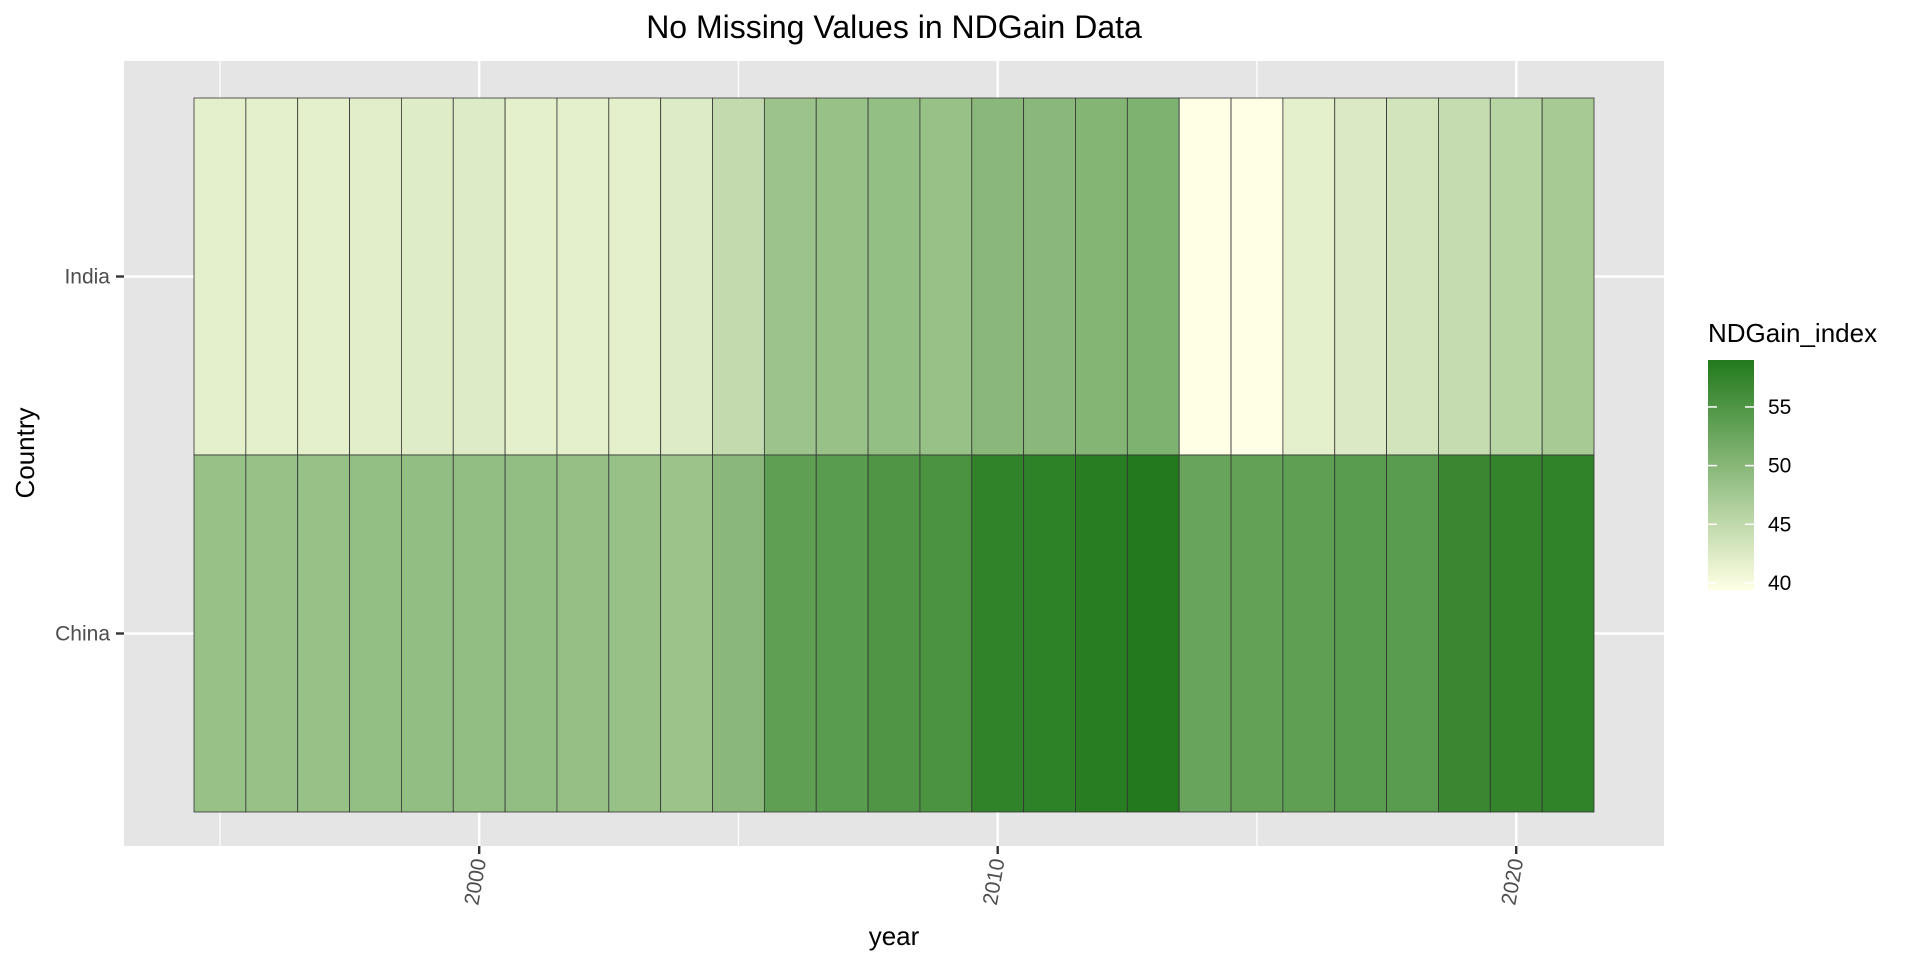 The width and height of the screenshot is (1920, 965). What do you see at coordinates (1792, 456) in the screenshot?
I see `color-legend: NDGain_index 40 45 50 55` at bounding box center [1792, 456].